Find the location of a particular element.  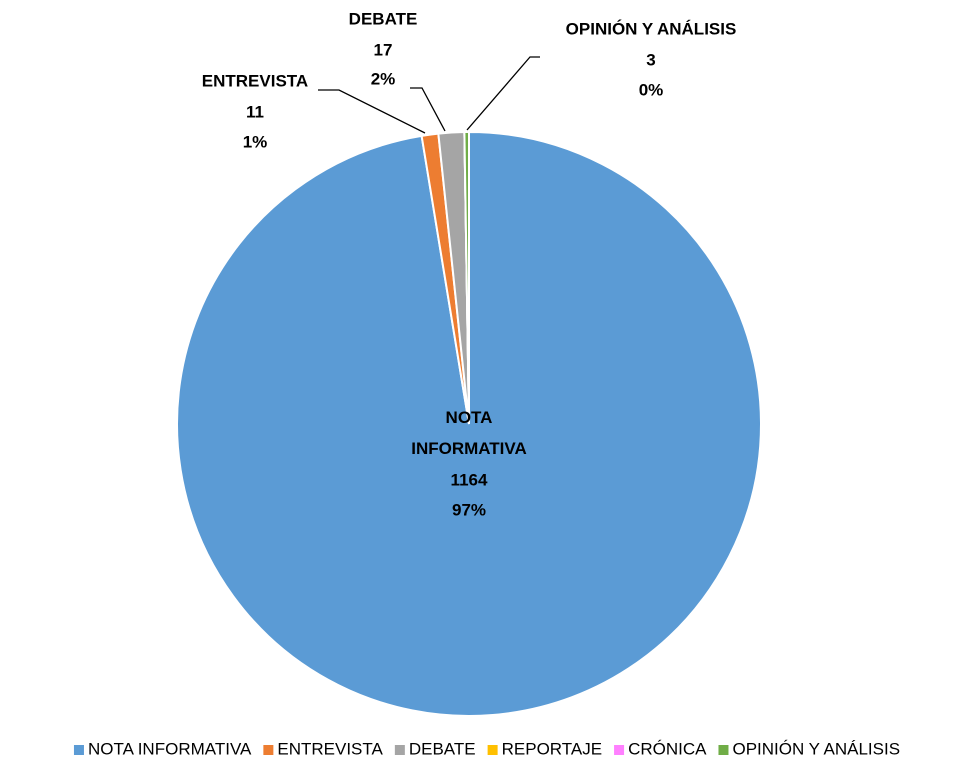

legend-label: NOTA INFORMATIVA is located at coordinates (170, 748).